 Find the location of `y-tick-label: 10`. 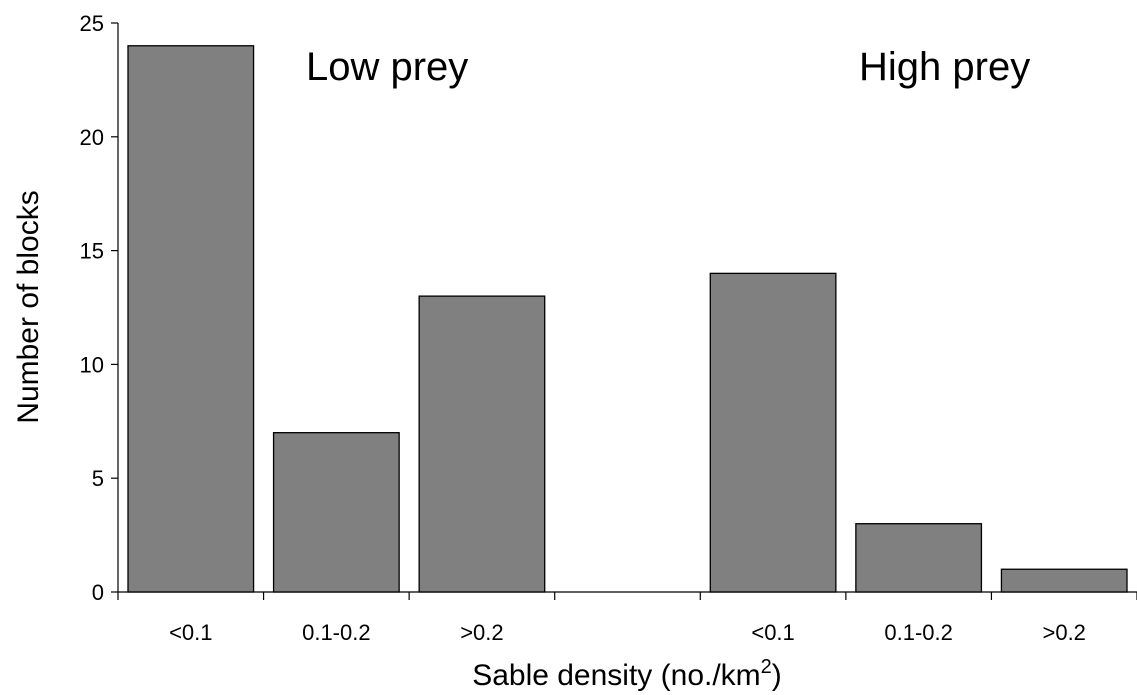

y-tick-label: 10 is located at coordinates (92, 364).